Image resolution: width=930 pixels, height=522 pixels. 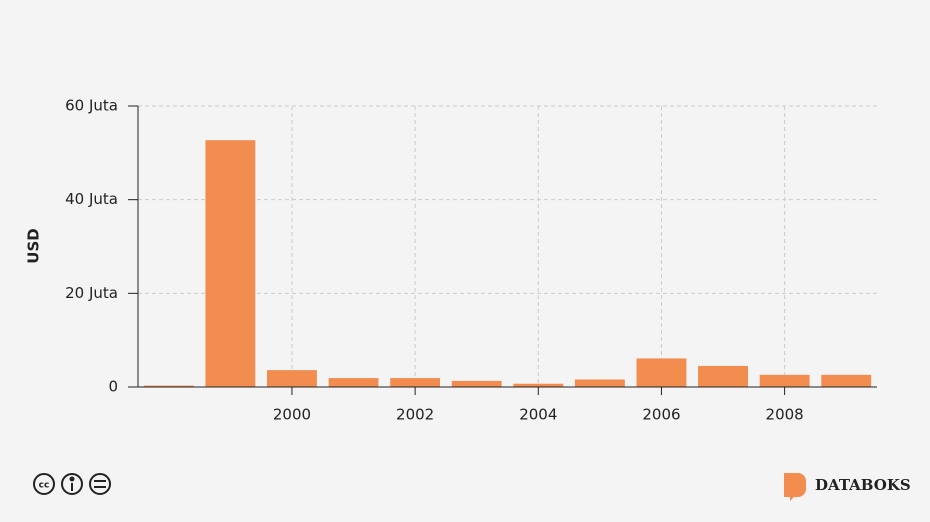 I want to click on y-tick-label: 20 Juta, so click(x=91, y=293).